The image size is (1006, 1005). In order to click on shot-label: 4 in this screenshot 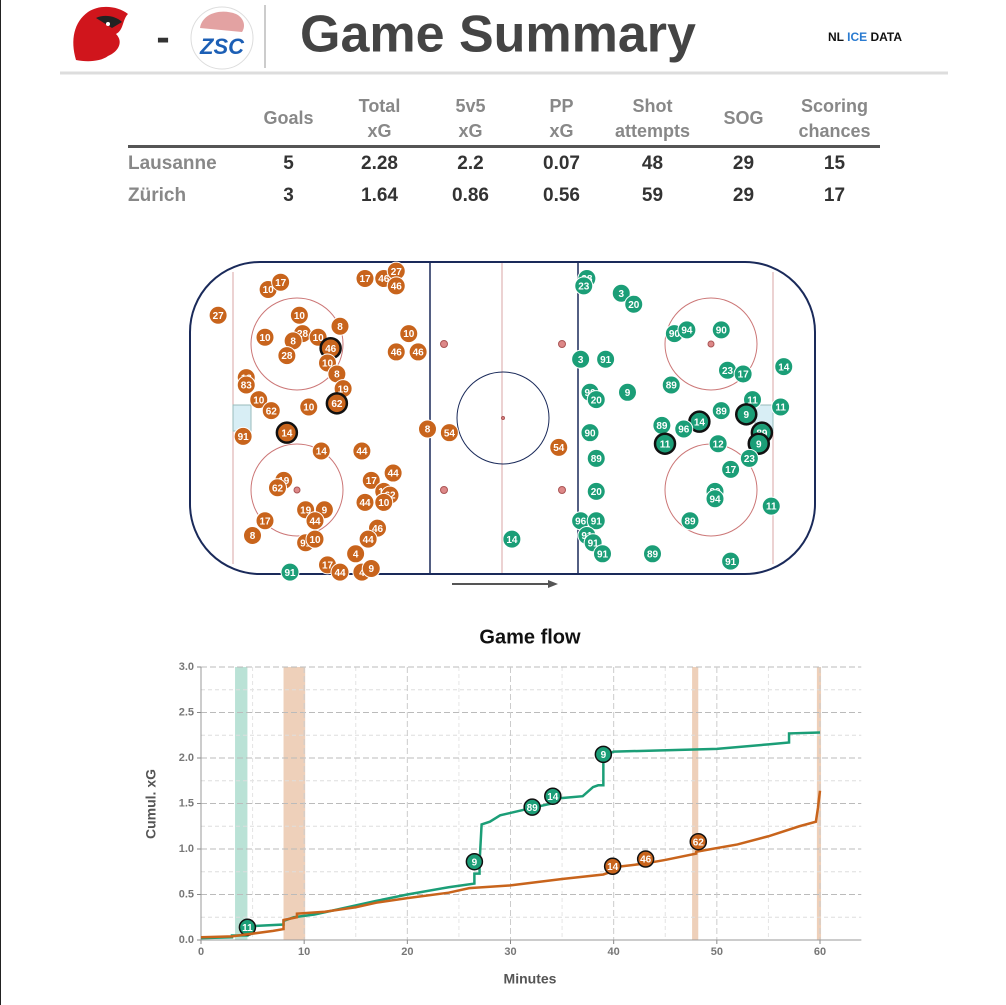, I will do `click(362, 573)`.